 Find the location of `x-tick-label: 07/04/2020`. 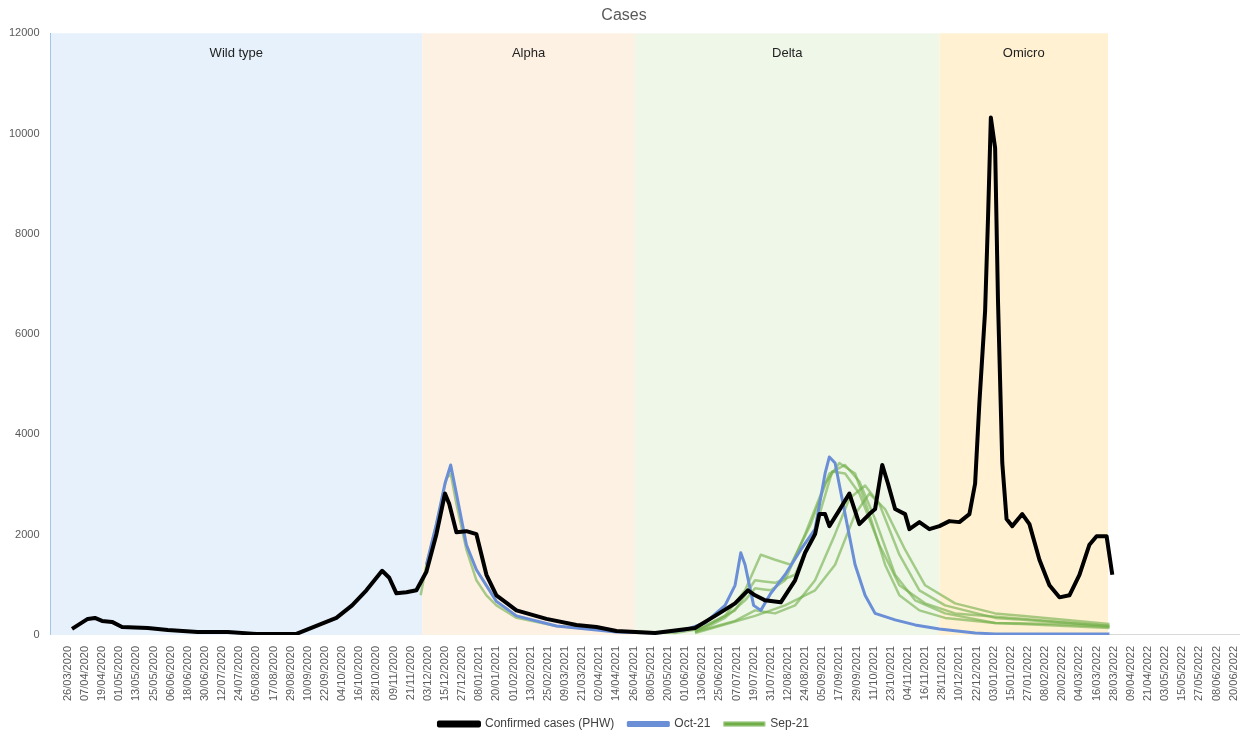

x-tick-label: 07/04/2020 is located at coordinates (83, 673).